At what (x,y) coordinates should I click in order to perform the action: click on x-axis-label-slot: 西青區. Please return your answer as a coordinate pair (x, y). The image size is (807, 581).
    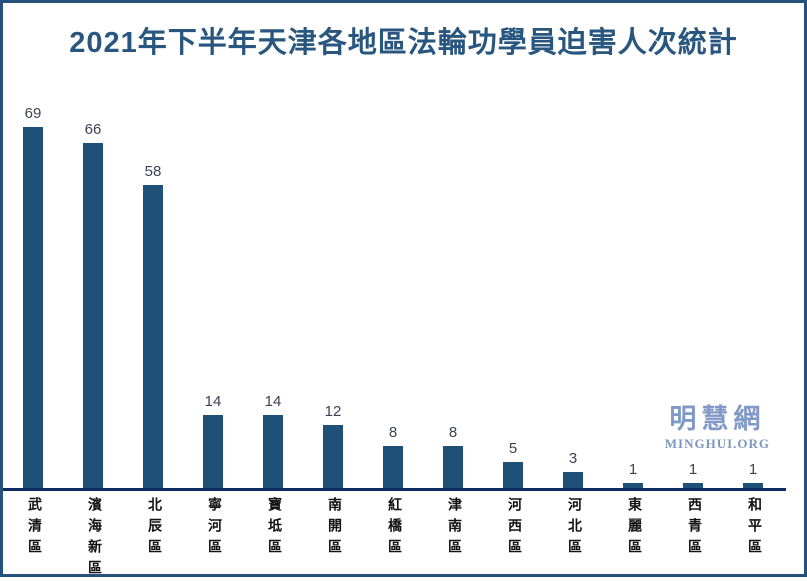
    Looking at the image, I should click on (693, 539).